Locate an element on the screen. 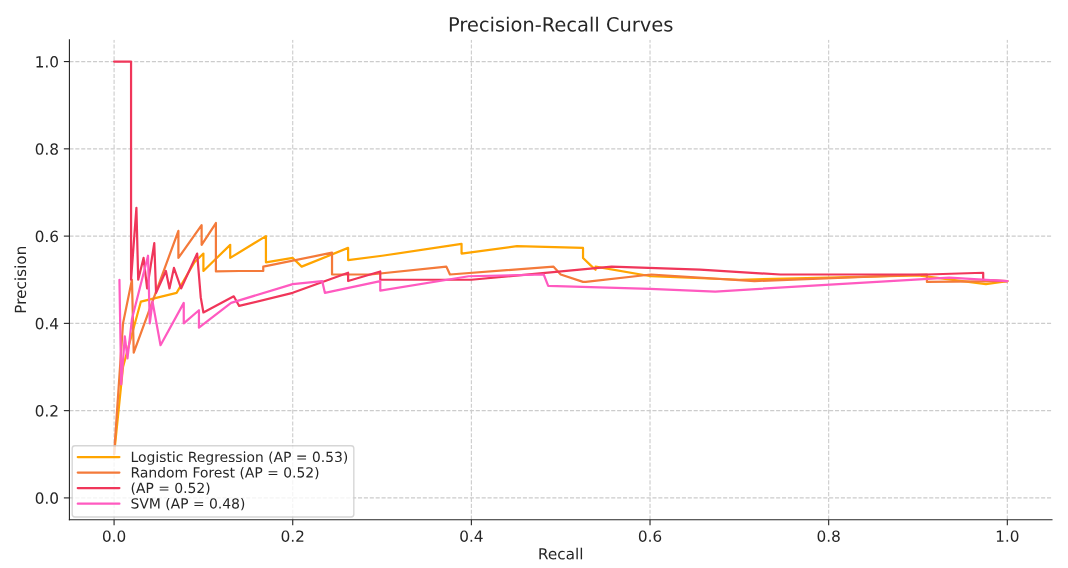  y-tick-label: 0.0 is located at coordinates (46, 498).